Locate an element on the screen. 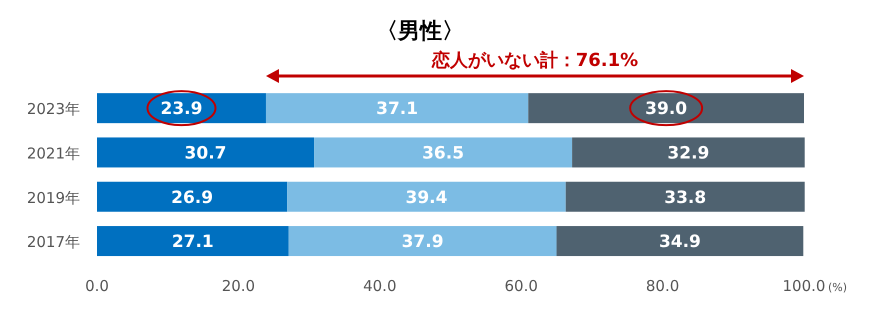  x-tick-label: 60.0 is located at coordinates (521, 286).